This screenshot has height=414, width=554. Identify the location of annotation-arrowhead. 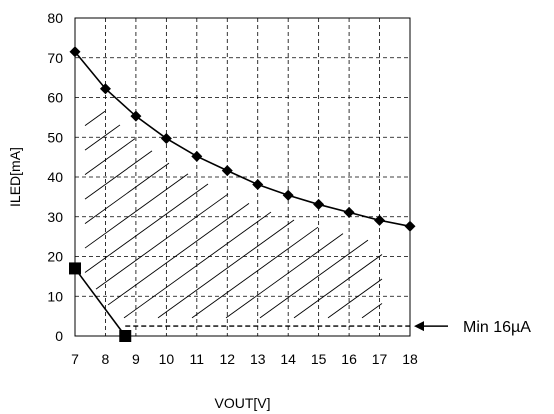
(419, 326).